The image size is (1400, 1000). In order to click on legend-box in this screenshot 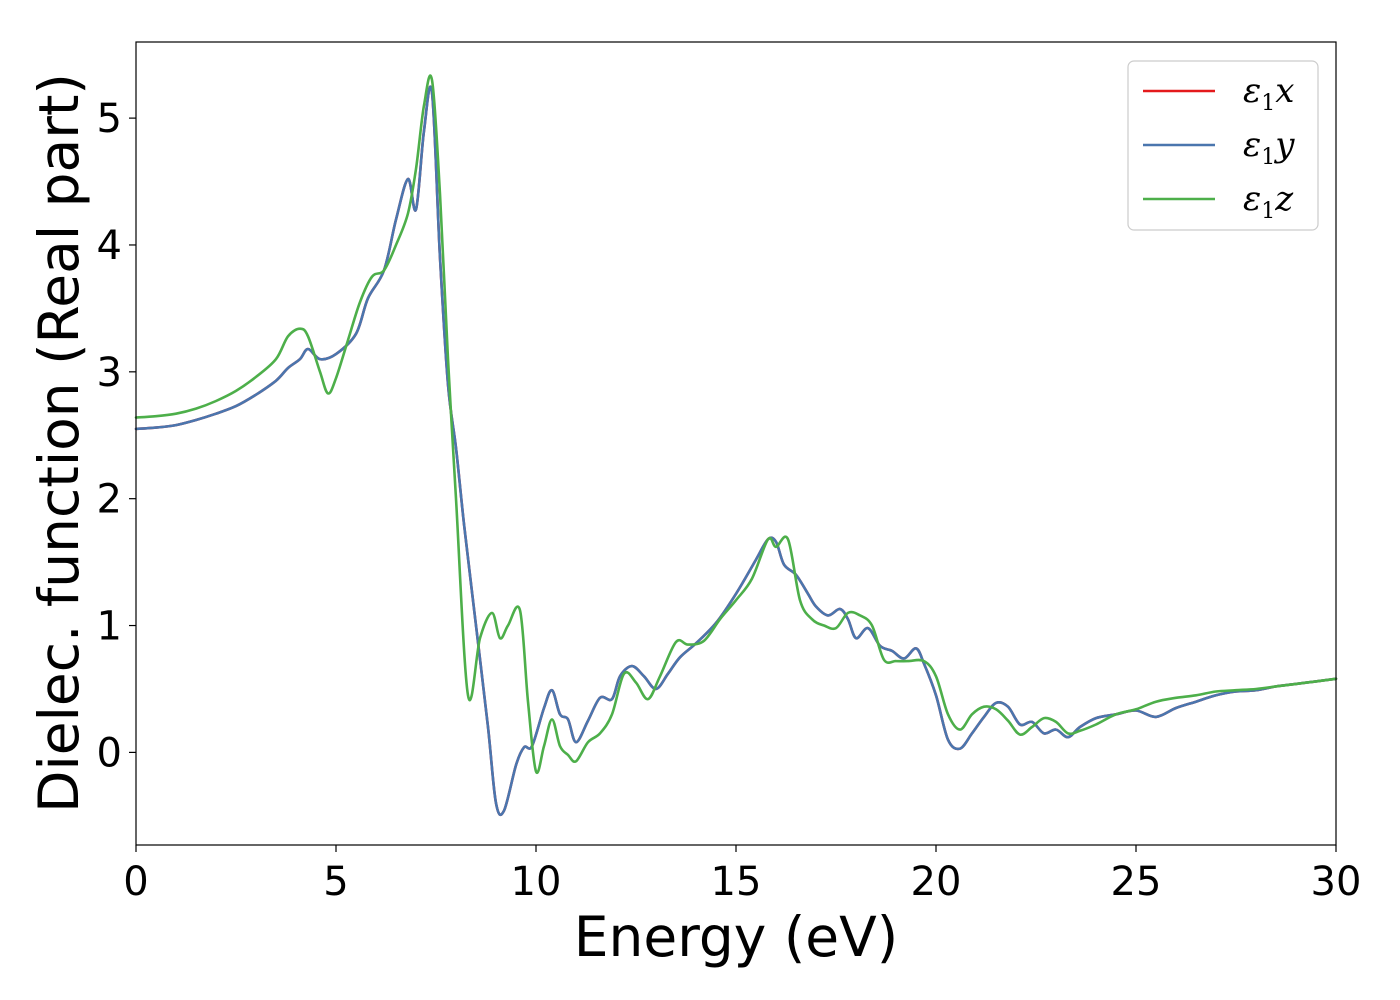, I will do `click(1223, 145)`.